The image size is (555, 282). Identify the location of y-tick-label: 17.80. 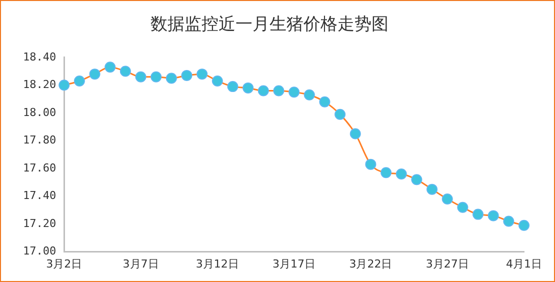
(39, 140).